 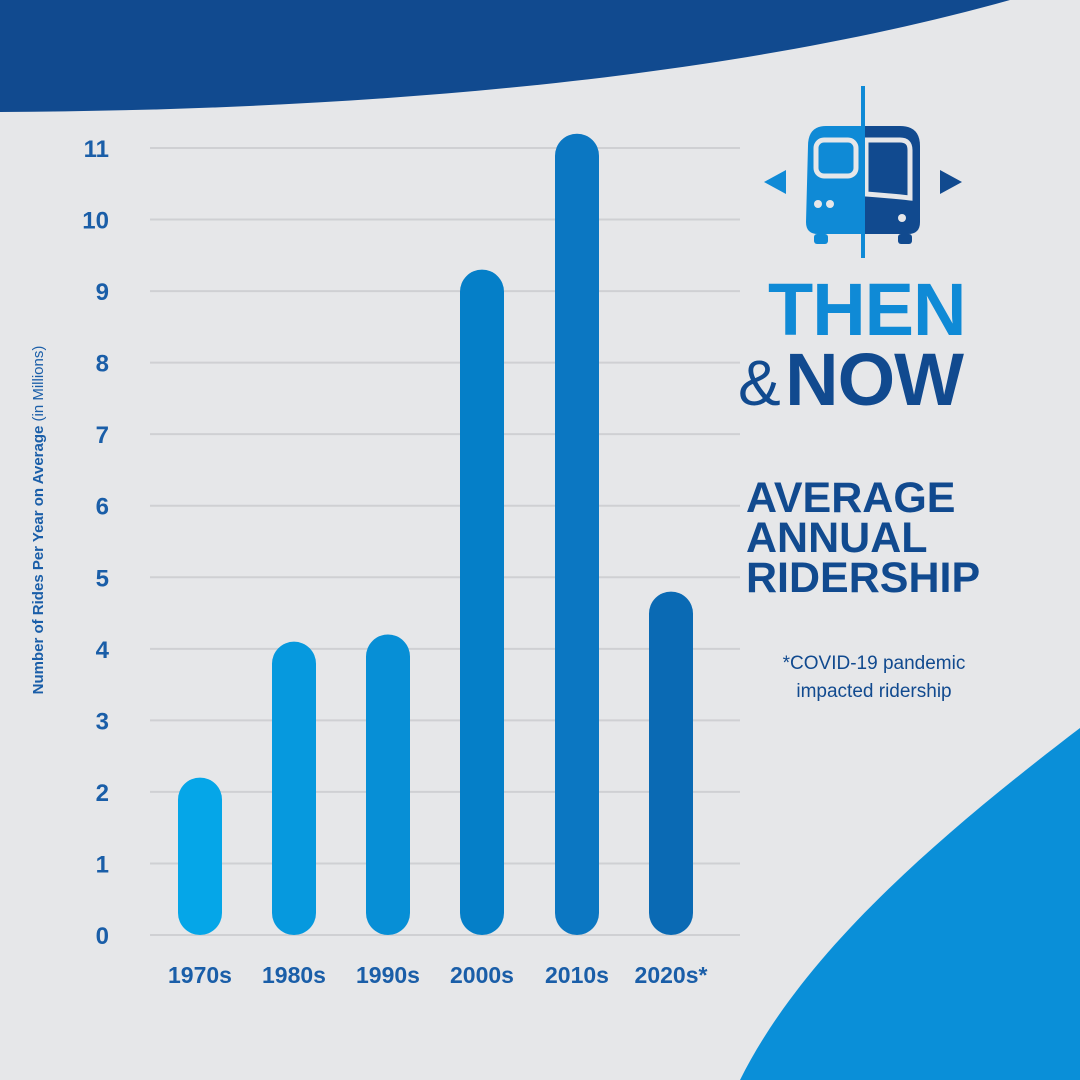 What do you see at coordinates (759, 383) in the screenshot?
I see `ampersand: &` at bounding box center [759, 383].